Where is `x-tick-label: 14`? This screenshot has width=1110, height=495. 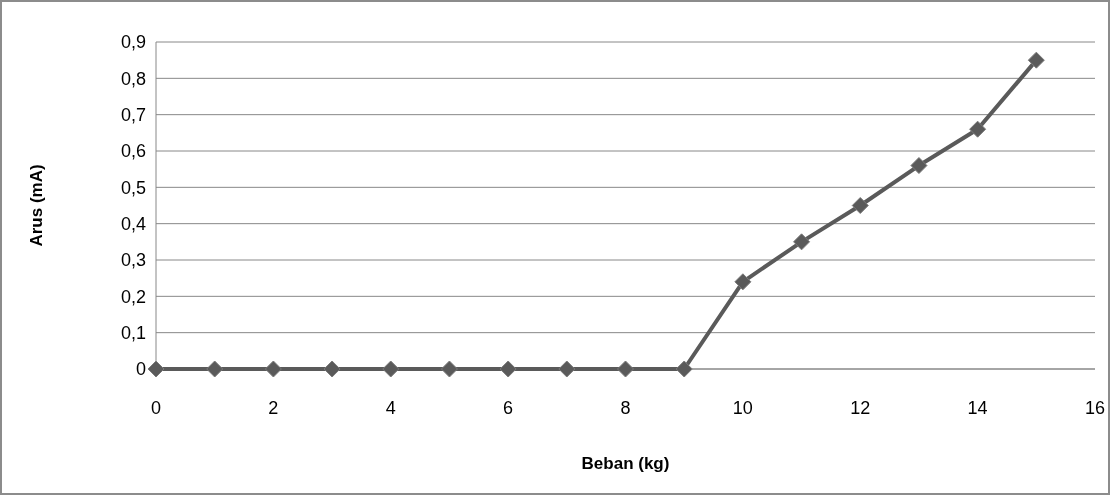 x-tick-label: 14 is located at coordinates (977, 408).